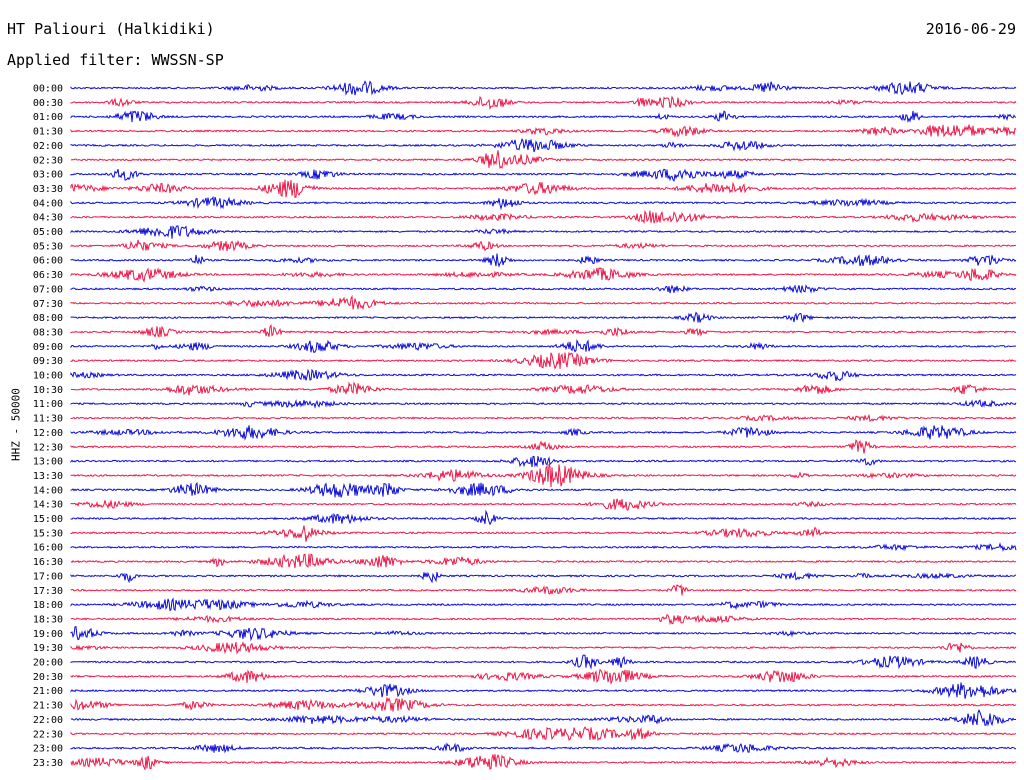  What do you see at coordinates (48, 691) in the screenshot?
I see `row-time-label: 21:00` at bounding box center [48, 691].